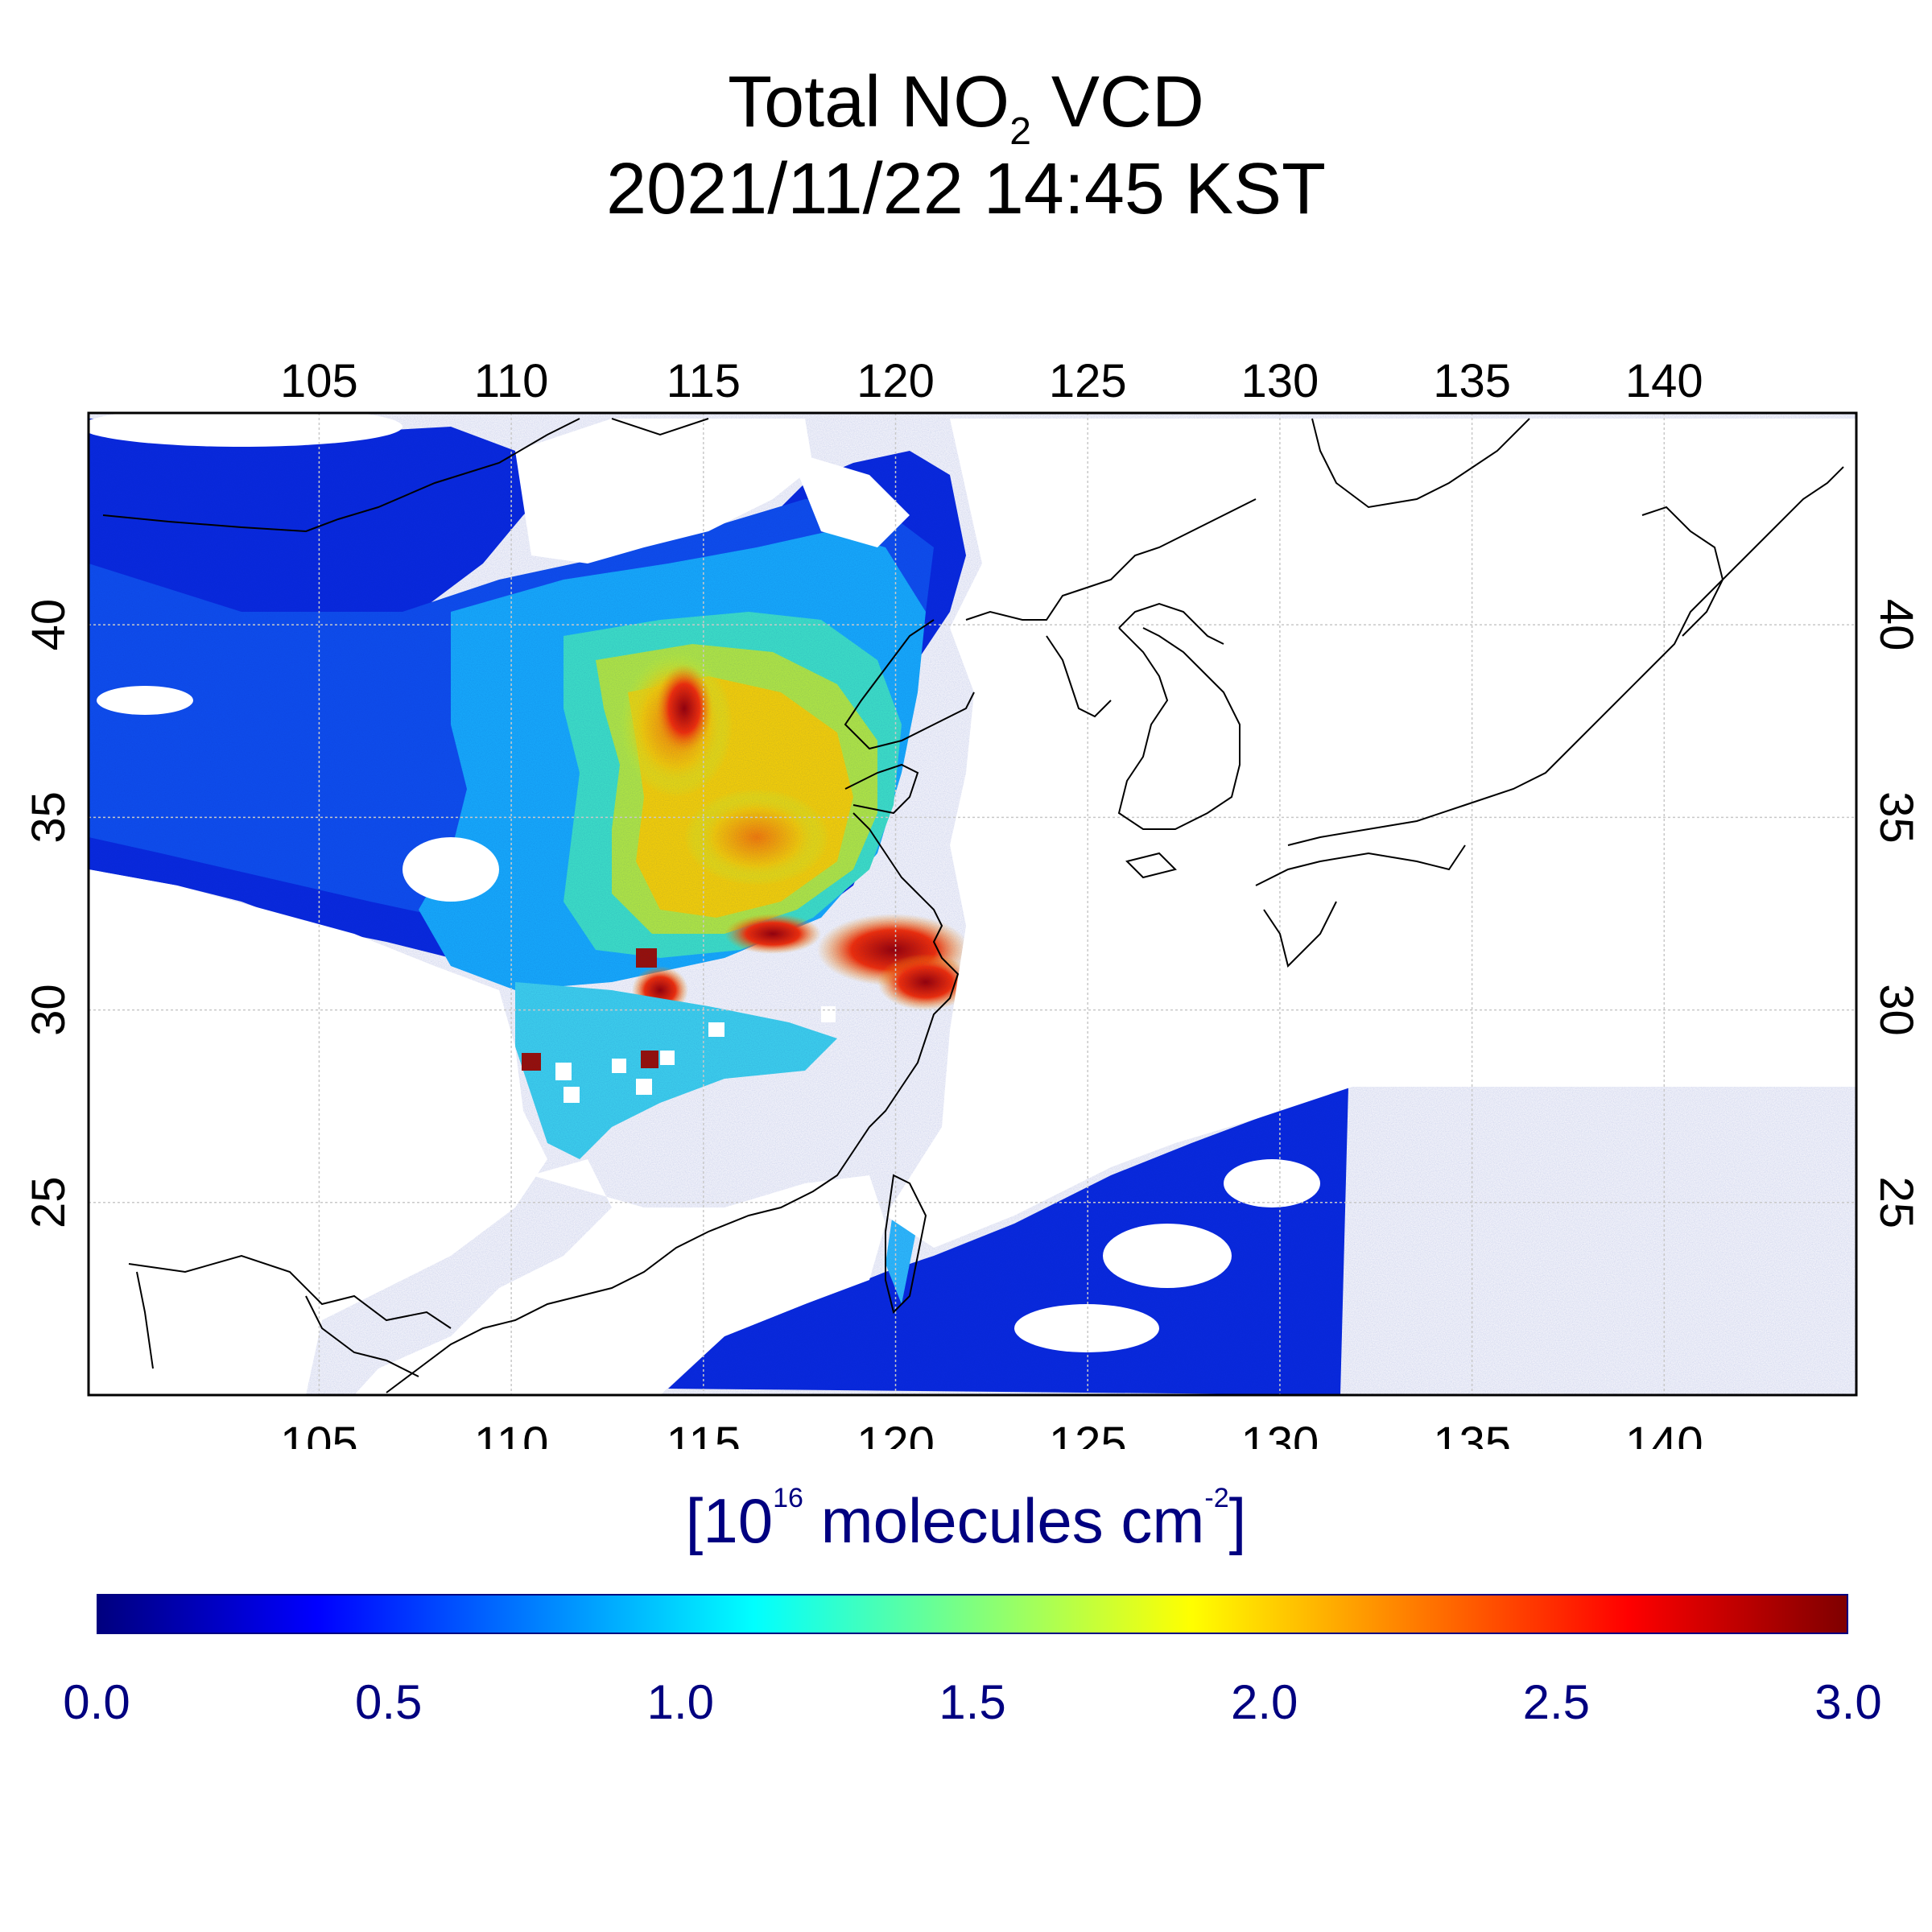 The height and width of the screenshot is (1932, 1932). What do you see at coordinates (511, 381) in the screenshot?
I see `lon-tick-top-110: 110` at bounding box center [511, 381].